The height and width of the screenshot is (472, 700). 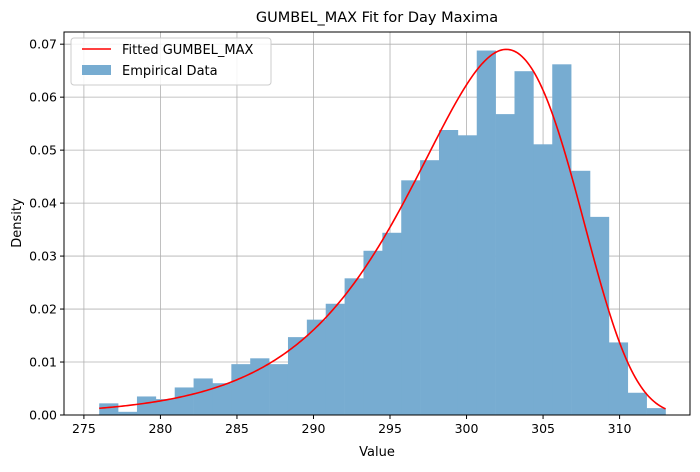 I want to click on x-tick-label: 280, so click(x=160, y=428).